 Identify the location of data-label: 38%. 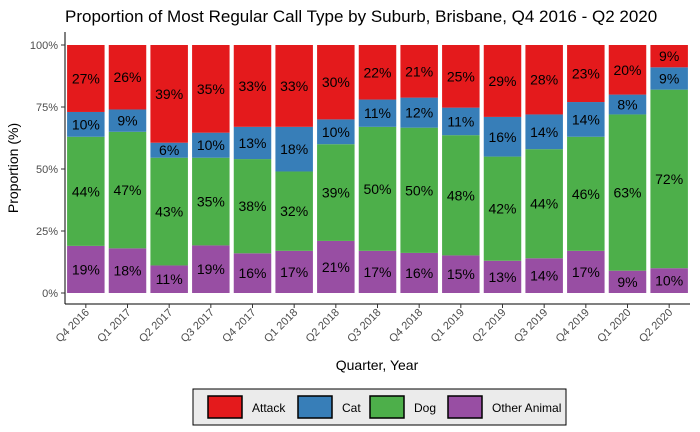
(252, 206).